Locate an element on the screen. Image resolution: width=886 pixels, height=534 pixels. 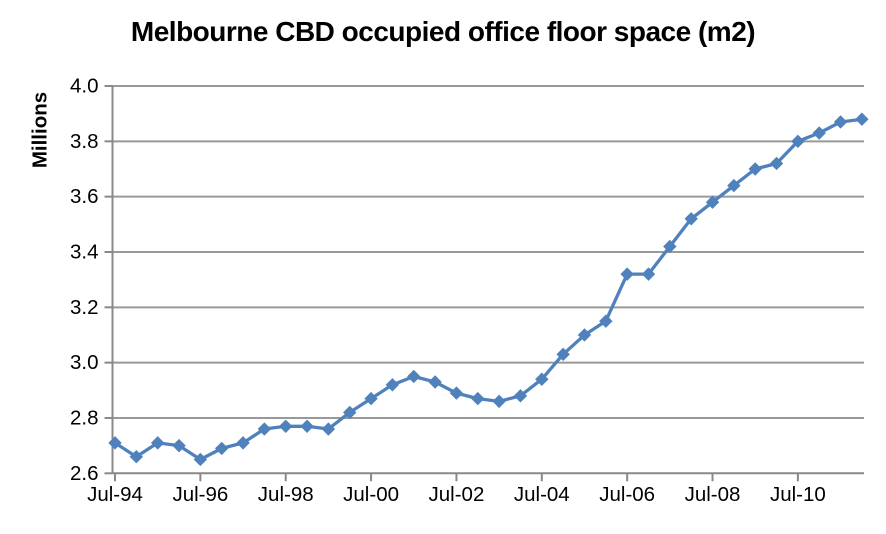
x-axis-tick-label: Jul-06 is located at coordinates (627, 494).